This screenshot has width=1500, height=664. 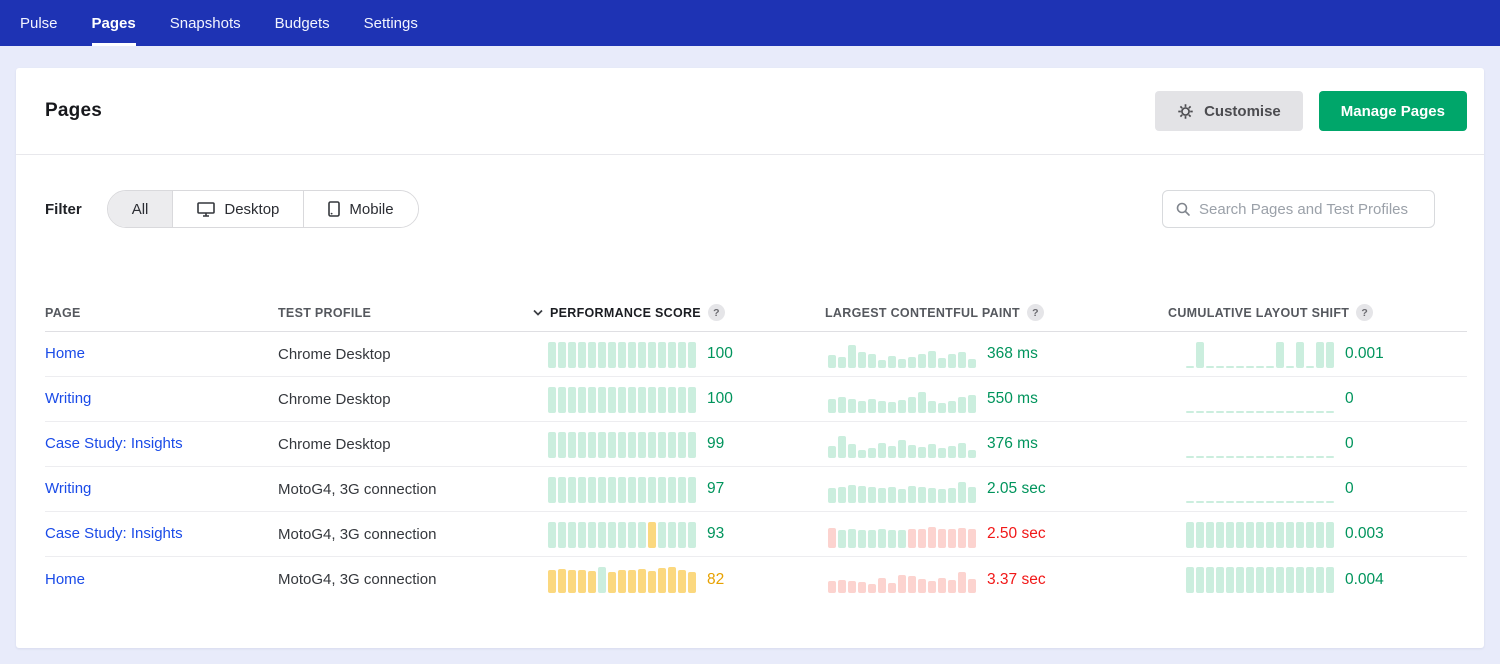 What do you see at coordinates (1392, 111) in the screenshot?
I see `manage-pages-button: Manage Pages` at bounding box center [1392, 111].